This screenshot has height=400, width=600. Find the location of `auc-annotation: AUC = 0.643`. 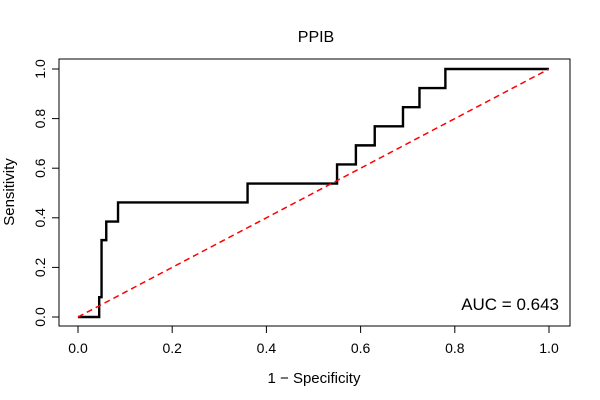

auc-annotation: AUC = 0.643 is located at coordinates (510, 304).